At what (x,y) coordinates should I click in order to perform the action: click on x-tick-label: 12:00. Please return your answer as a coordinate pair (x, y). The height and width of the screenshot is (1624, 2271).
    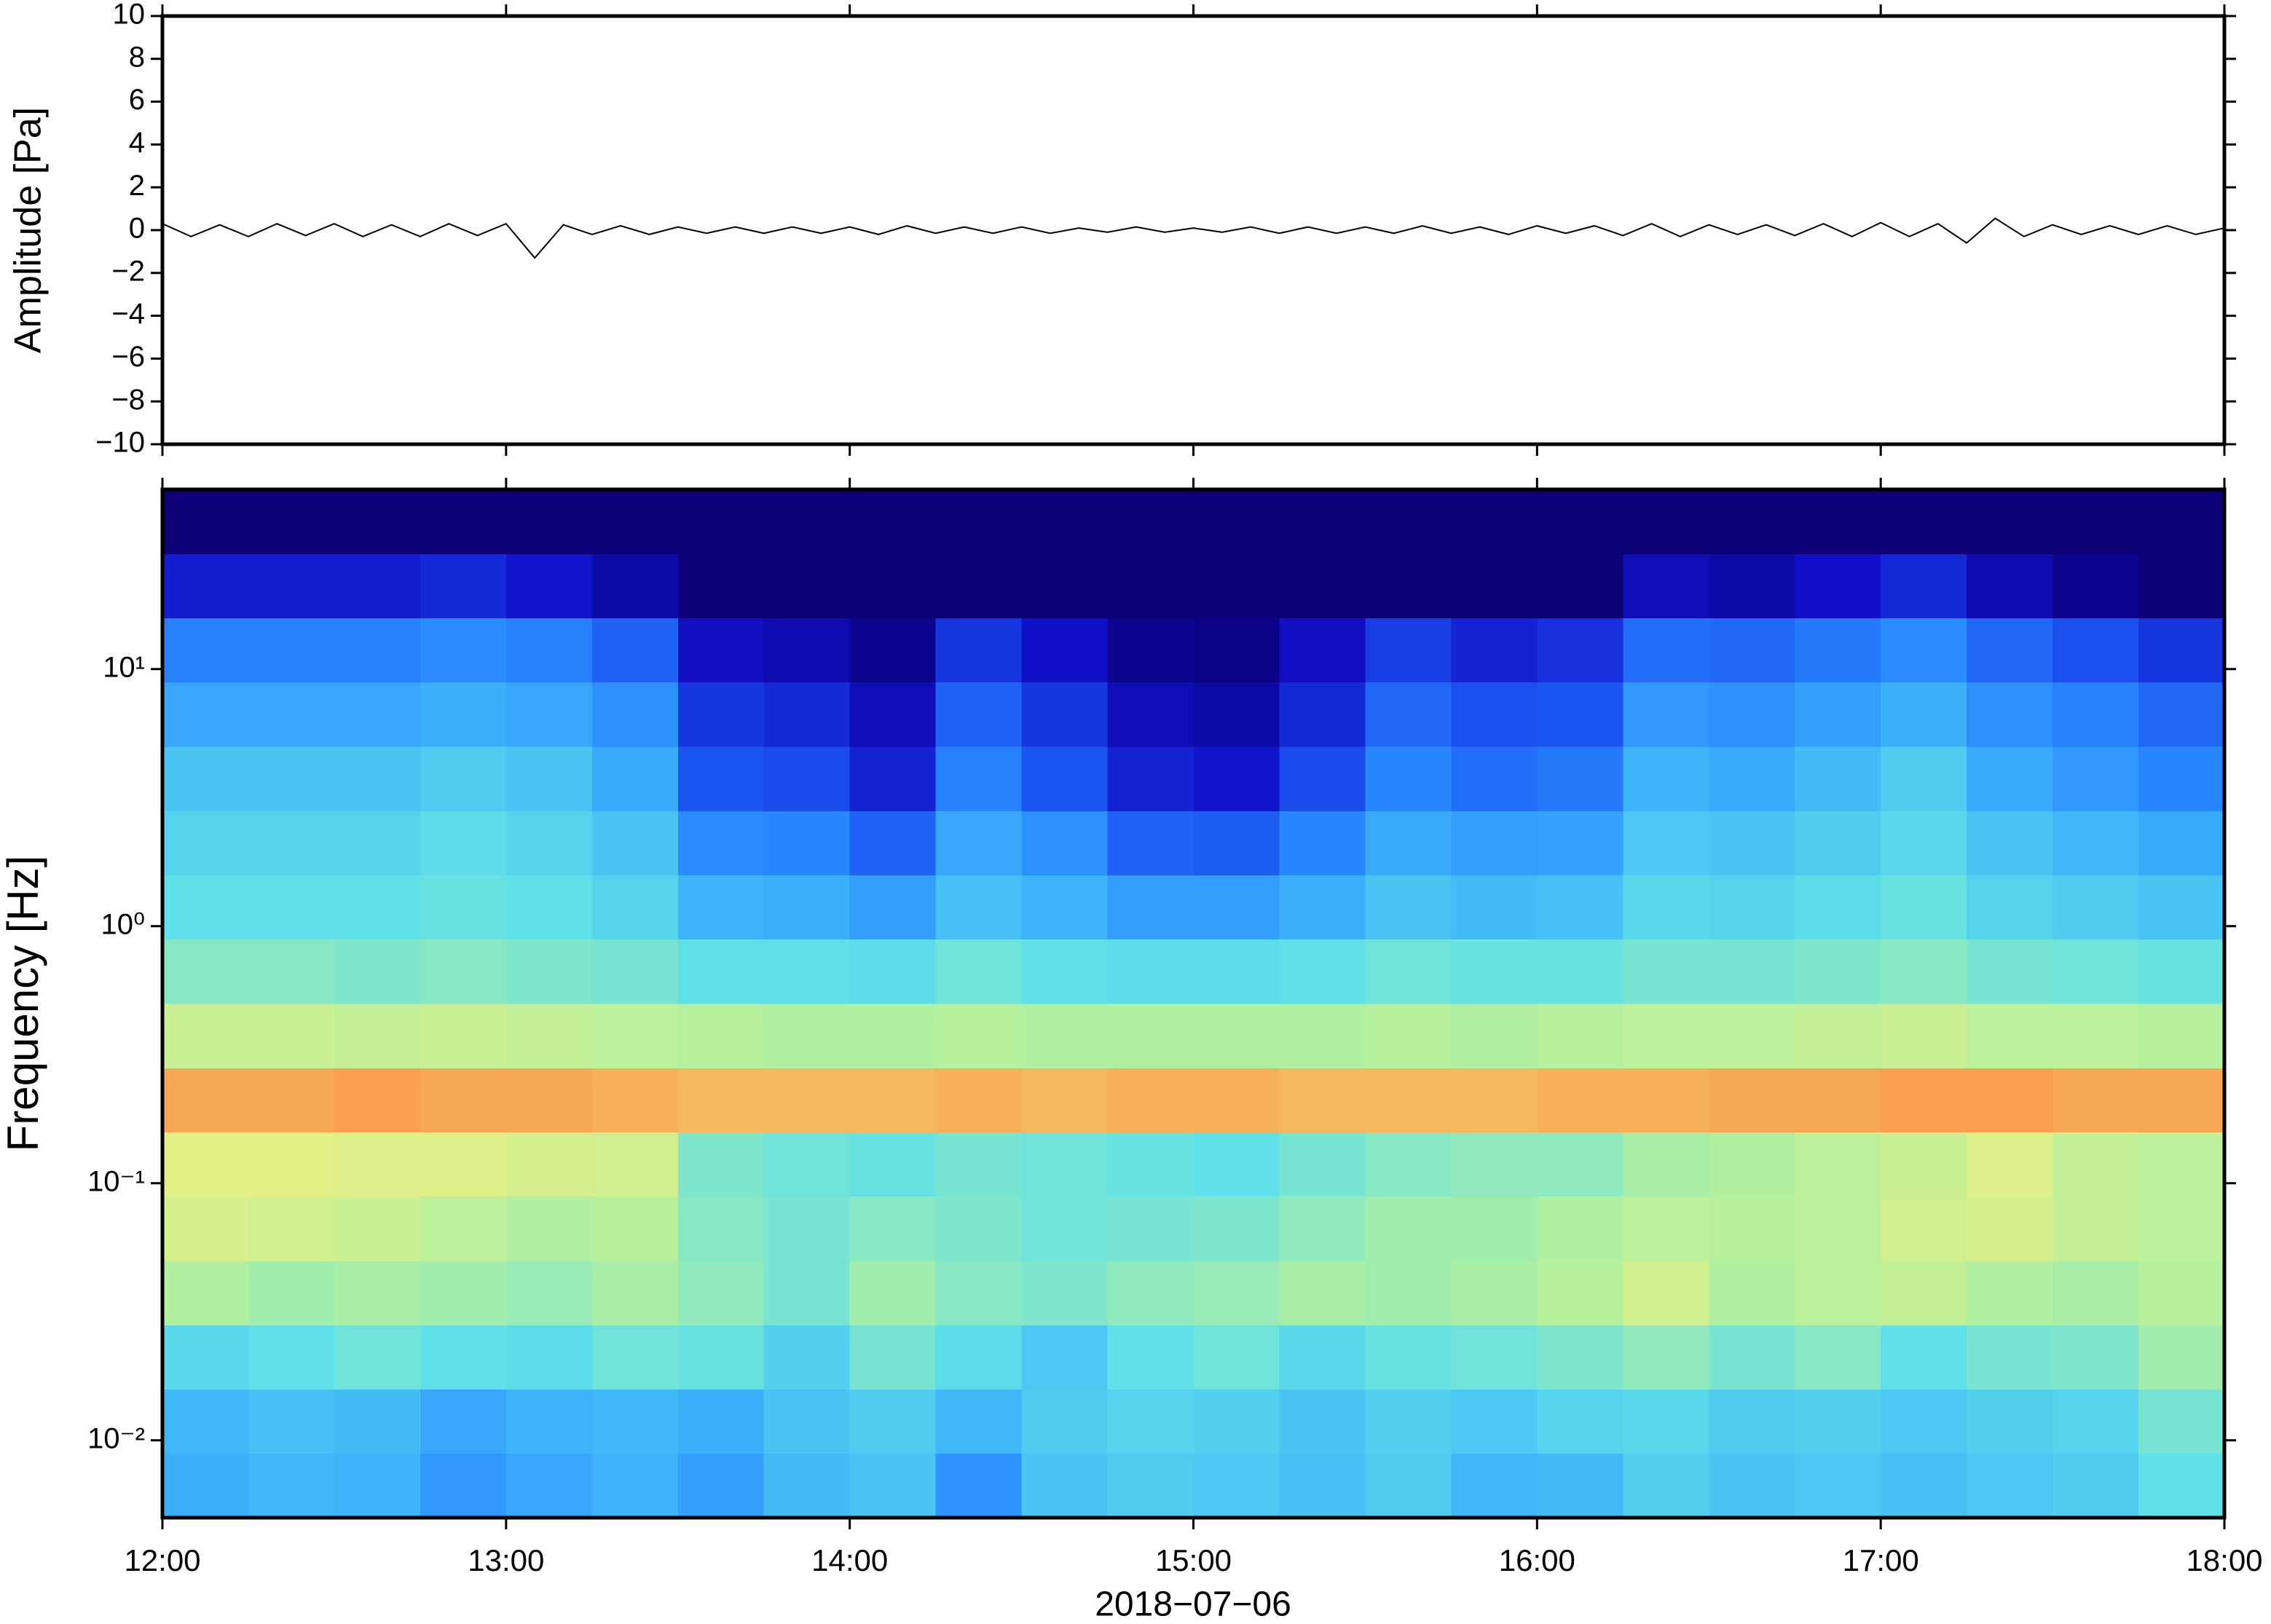
    Looking at the image, I should click on (162, 1560).